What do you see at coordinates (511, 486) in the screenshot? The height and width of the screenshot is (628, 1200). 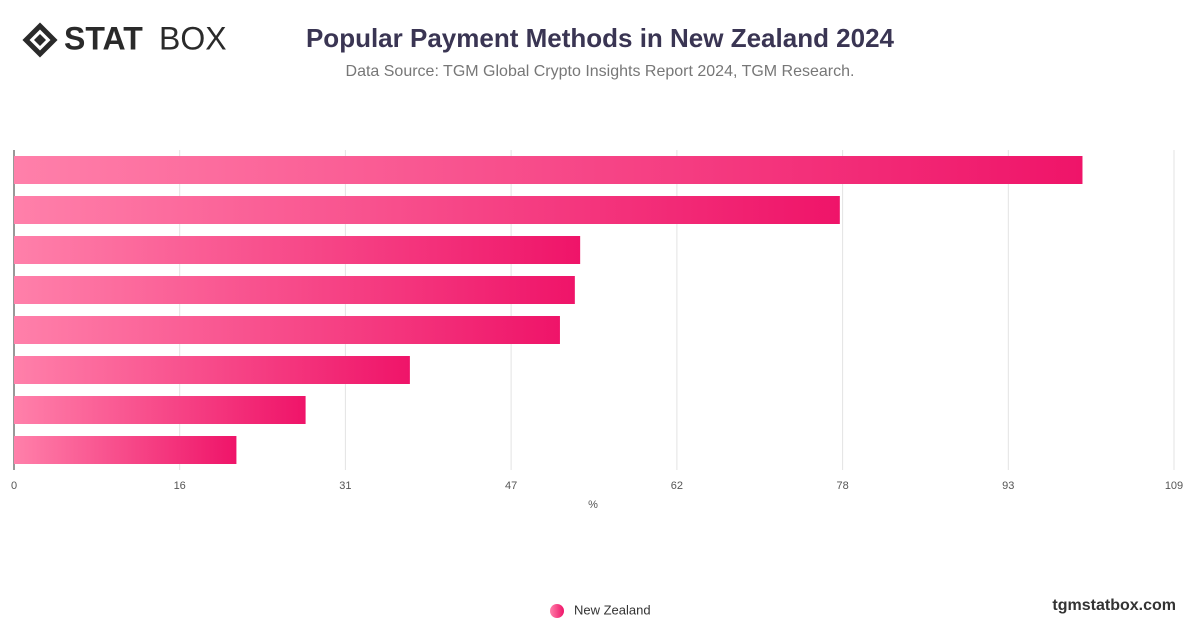 I see `x-tick-label: 47` at bounding box center [511, 486].